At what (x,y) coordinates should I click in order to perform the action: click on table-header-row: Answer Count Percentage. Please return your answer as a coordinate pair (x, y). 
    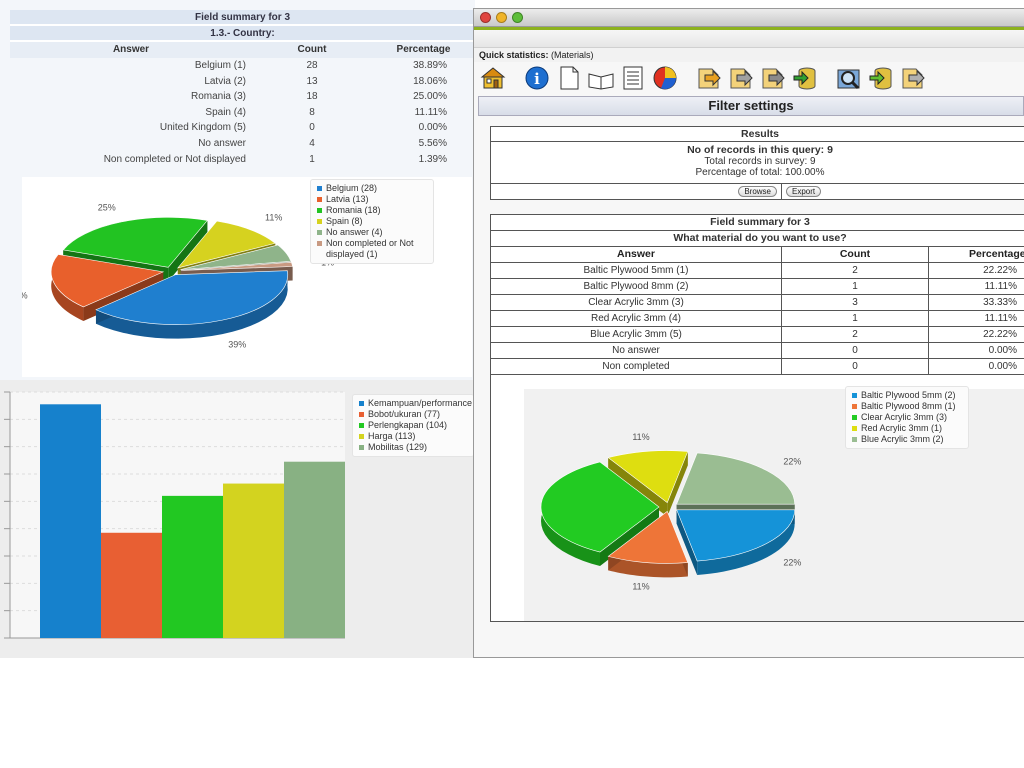
    Looking at the image, I should click on (242, 50).